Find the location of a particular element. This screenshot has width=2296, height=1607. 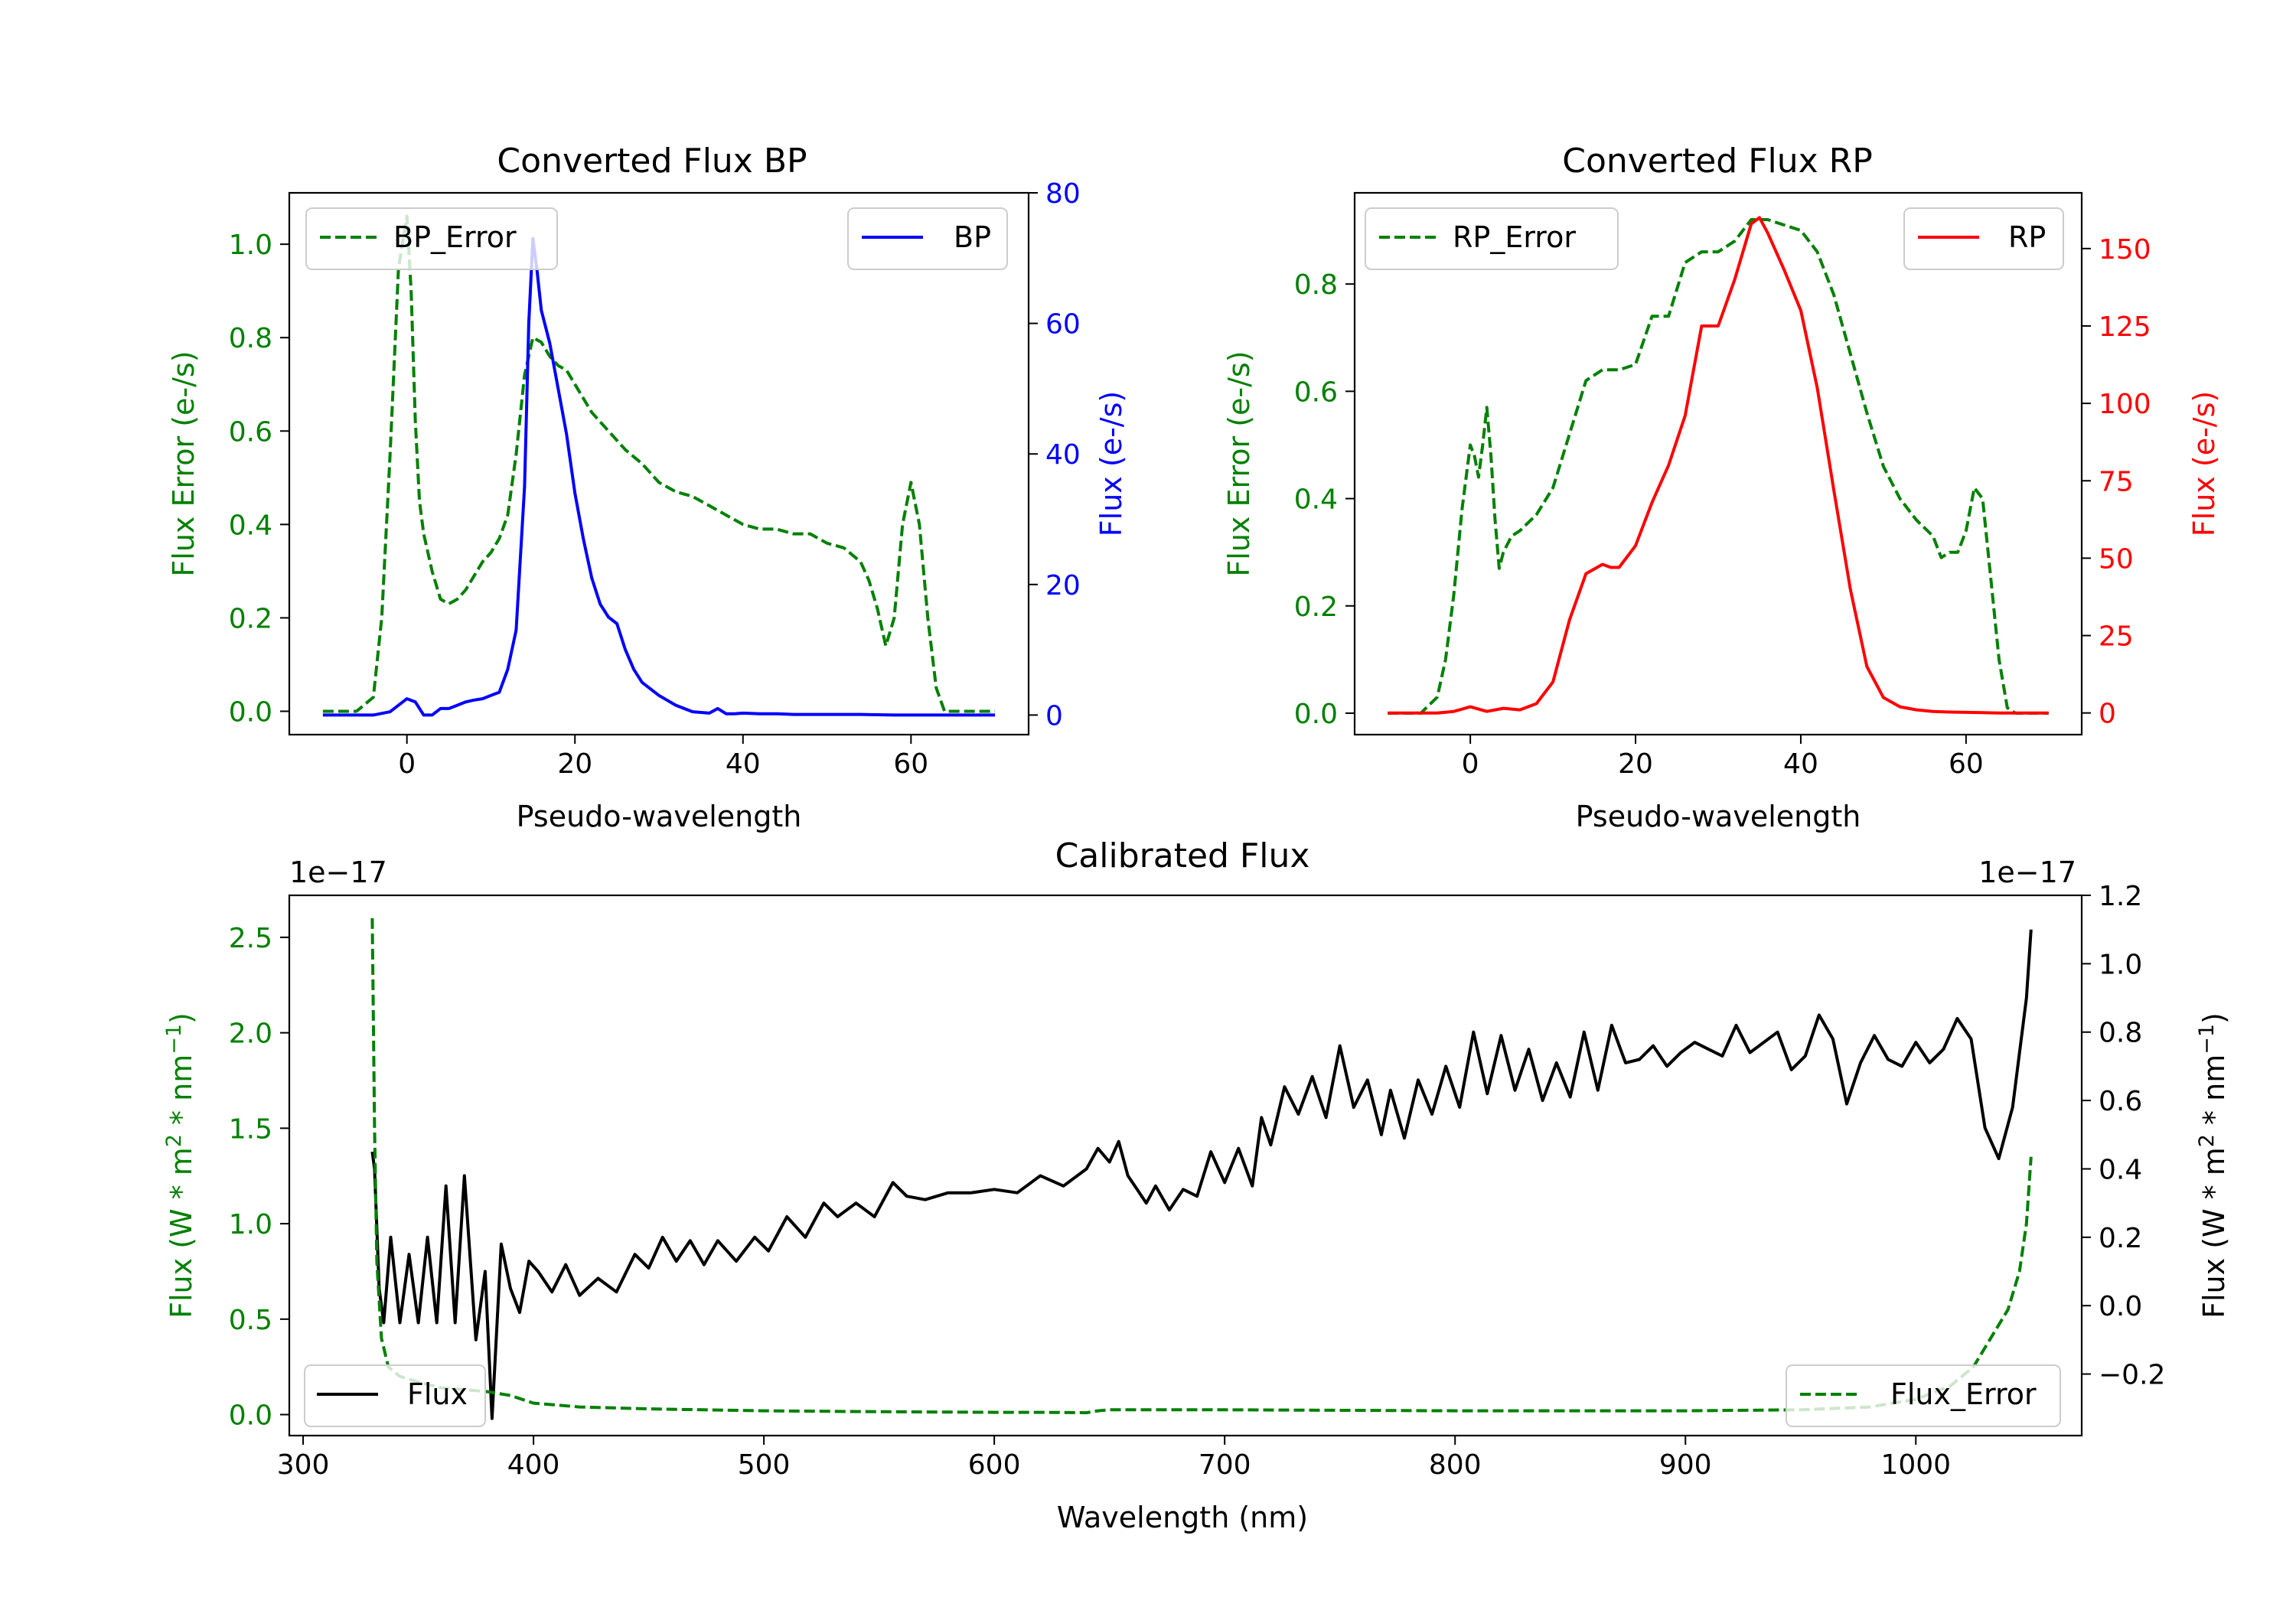

cal-right-y-tick-label: 1.2 is located at coordinates (2120, 896).